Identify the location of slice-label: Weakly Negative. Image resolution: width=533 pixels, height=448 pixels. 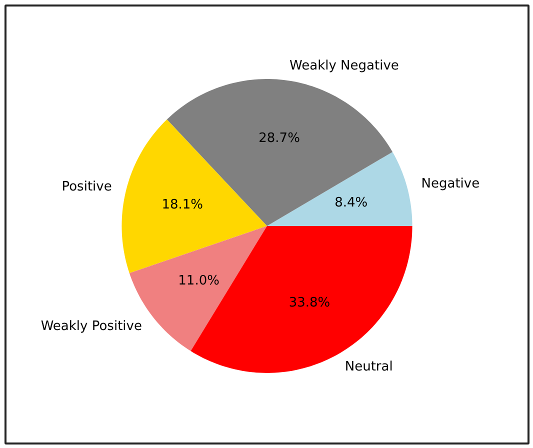
(344, 66).